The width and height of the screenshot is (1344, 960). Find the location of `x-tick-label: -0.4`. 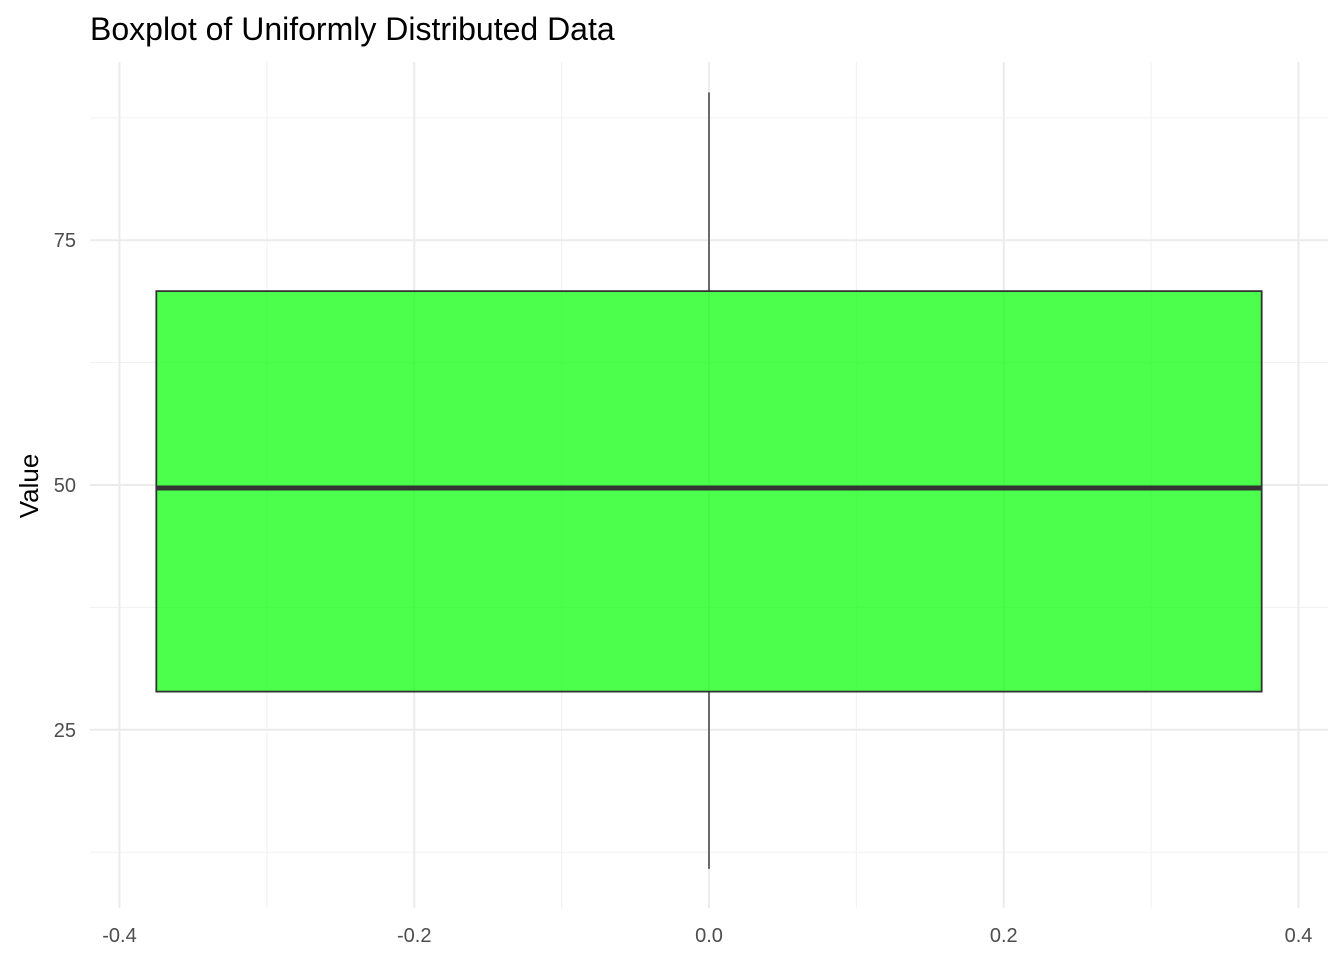

x-tick-label: -0.4 is located at coordinates (119, 936).